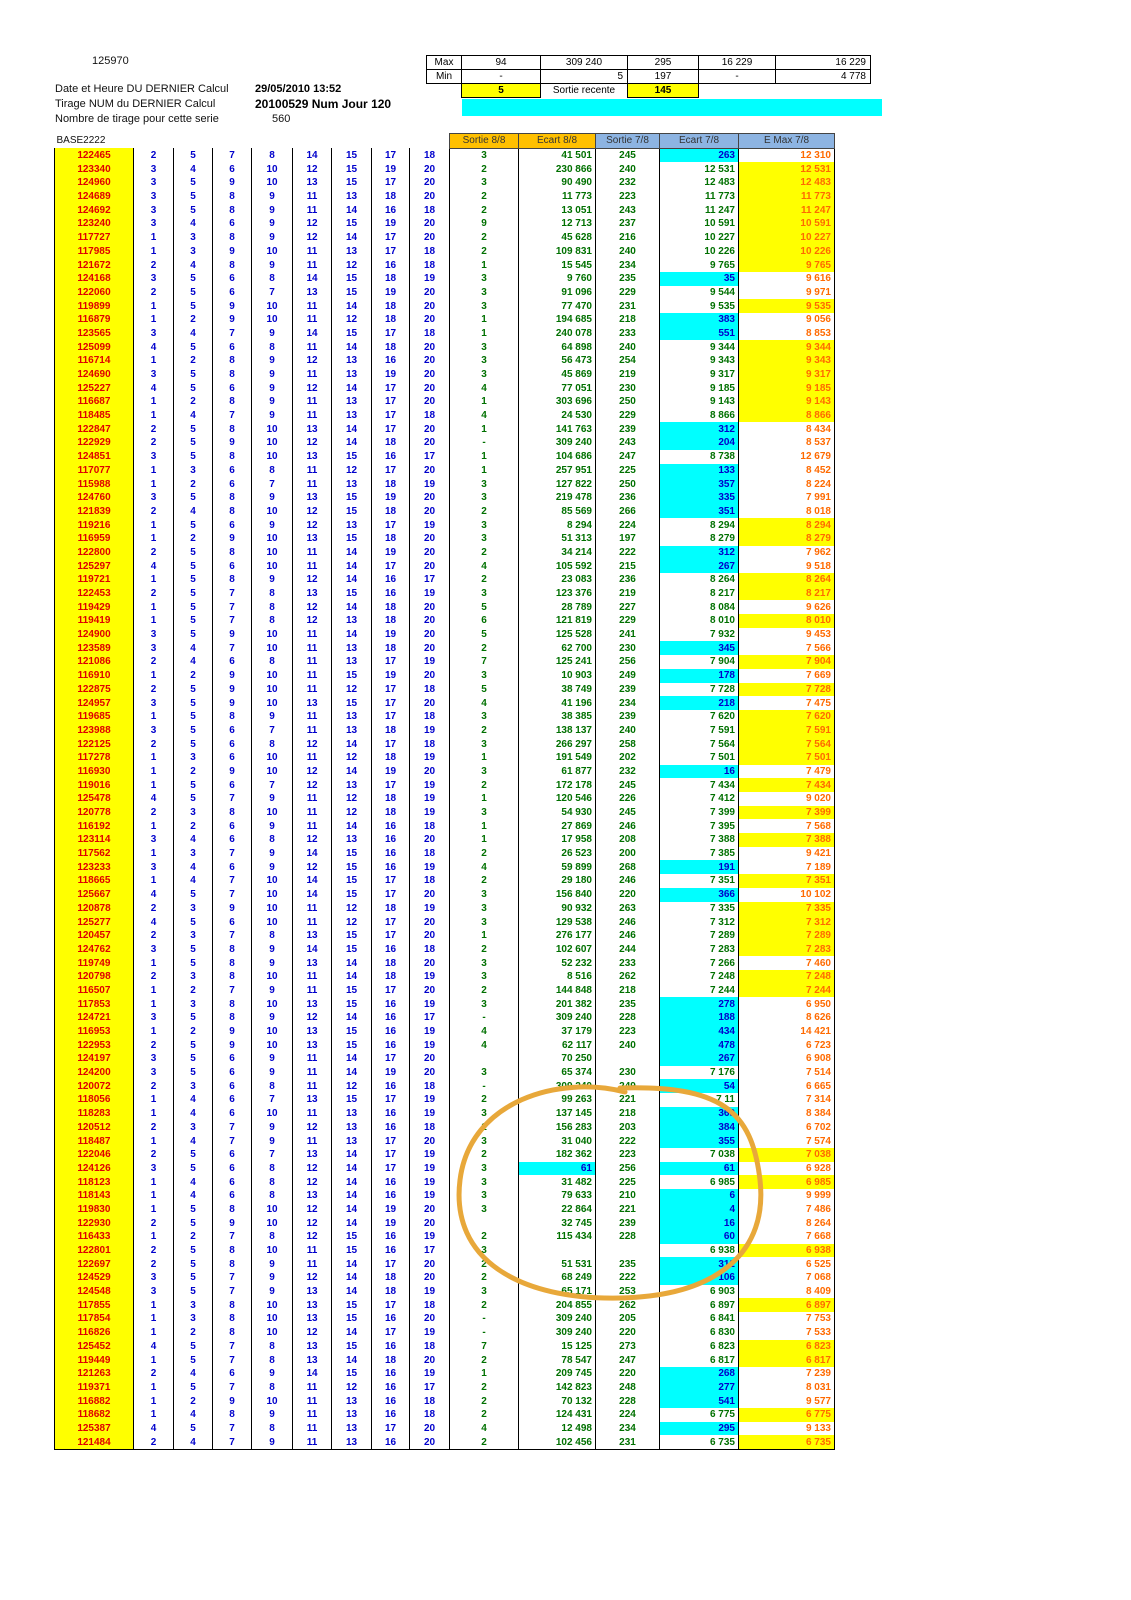  Describe the element at coordinates (153, 894) in the screenshot. I see `row-number: 4` at that location.